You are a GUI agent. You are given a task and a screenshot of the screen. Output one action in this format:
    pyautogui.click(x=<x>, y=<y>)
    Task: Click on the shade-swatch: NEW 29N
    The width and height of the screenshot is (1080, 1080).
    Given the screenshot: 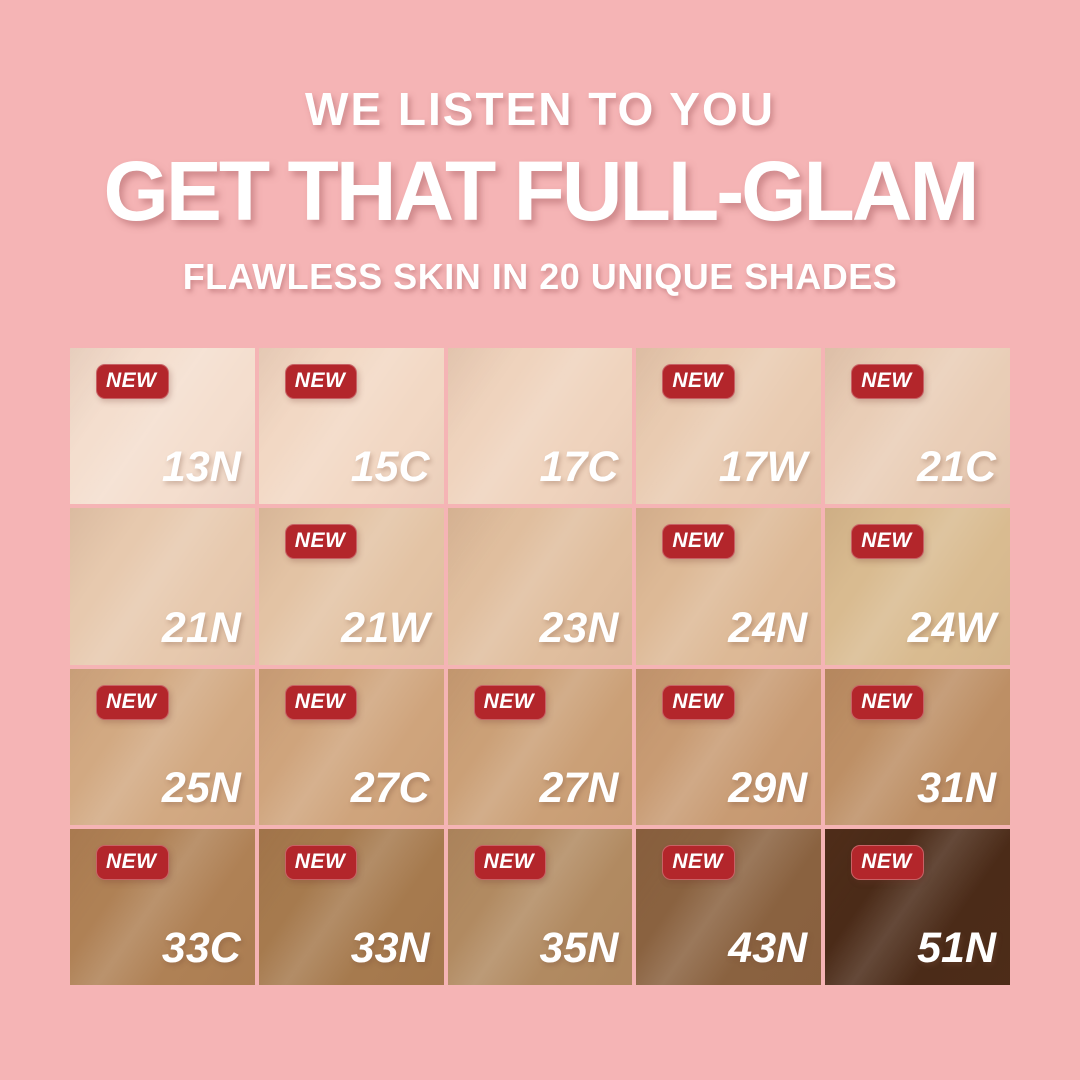 What is the action you would take?
    pyautogui.click(x=729, y=746)
    